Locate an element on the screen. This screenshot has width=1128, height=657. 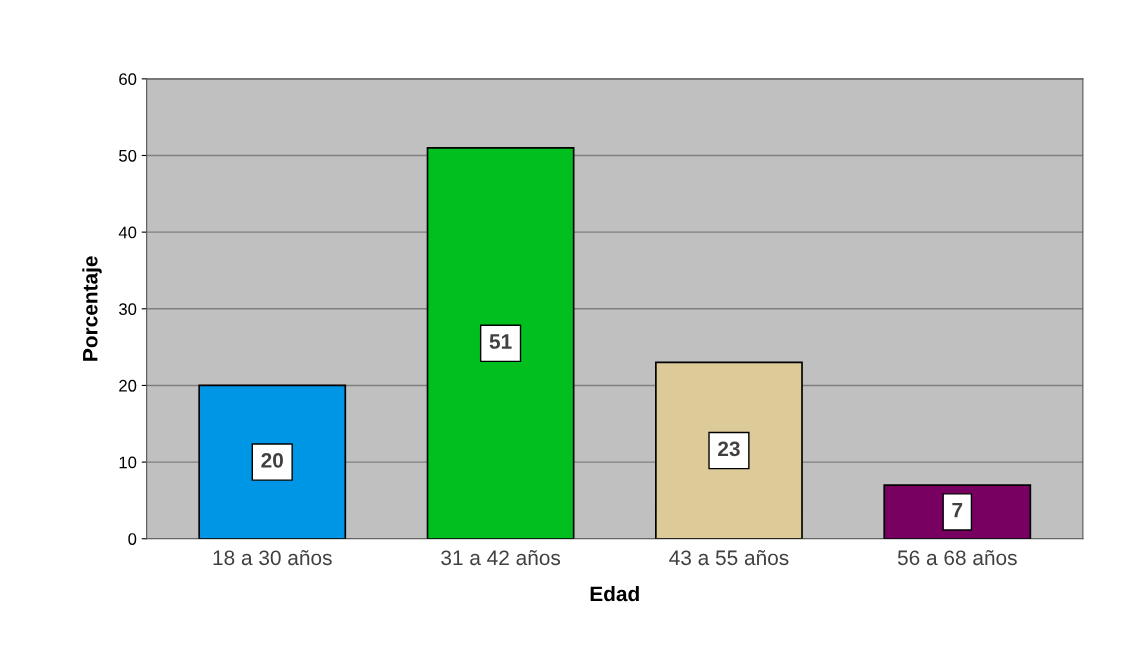
y-tick-label: 0 is located at coordinates (132, 539).